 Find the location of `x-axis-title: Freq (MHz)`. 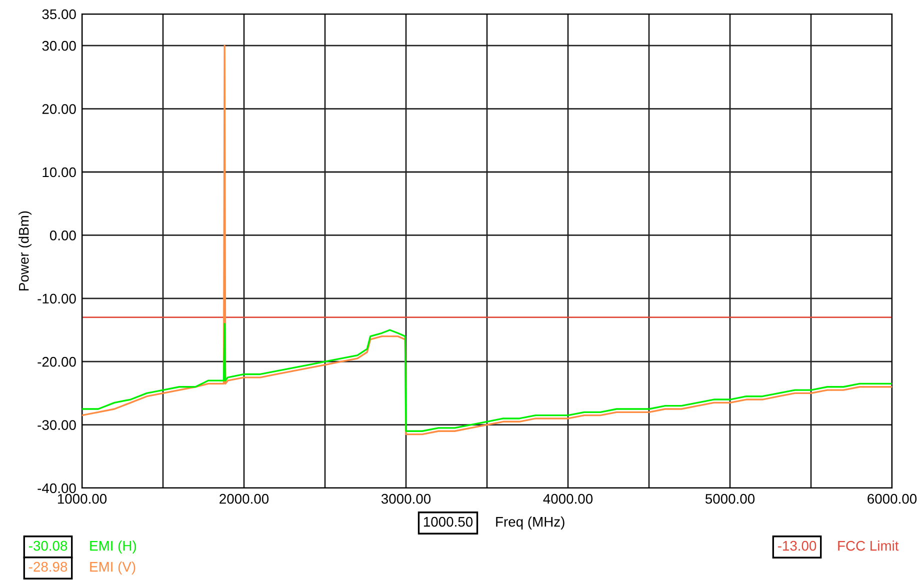

x-axis-title: Freq (MHz) is located at coordinates (530, 523).